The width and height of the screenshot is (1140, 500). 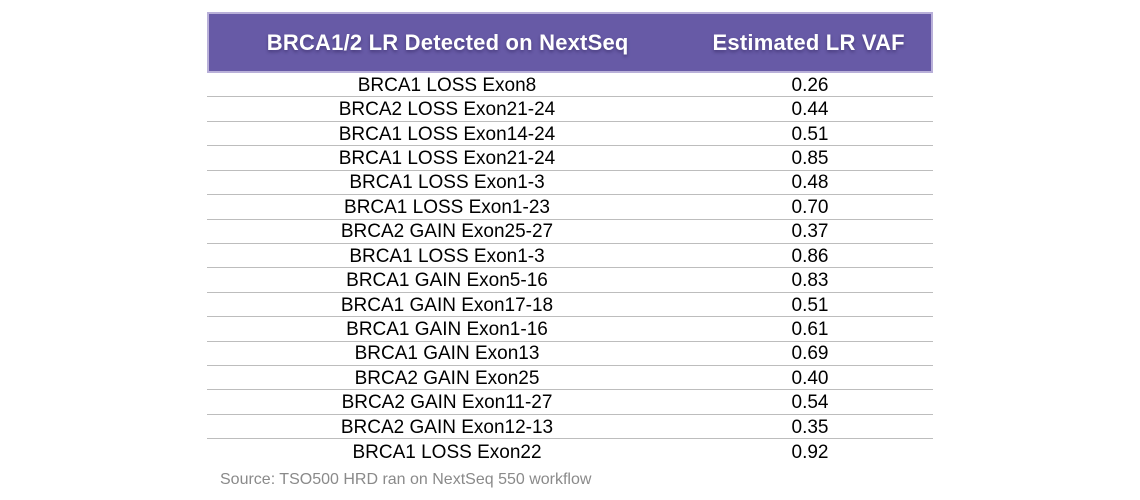 What do you see at coordinates (570, 354) in the screenshot?
I see `table-row: BRCA1 GAIN Exon13 0.69` at bounding box center [570, 354].